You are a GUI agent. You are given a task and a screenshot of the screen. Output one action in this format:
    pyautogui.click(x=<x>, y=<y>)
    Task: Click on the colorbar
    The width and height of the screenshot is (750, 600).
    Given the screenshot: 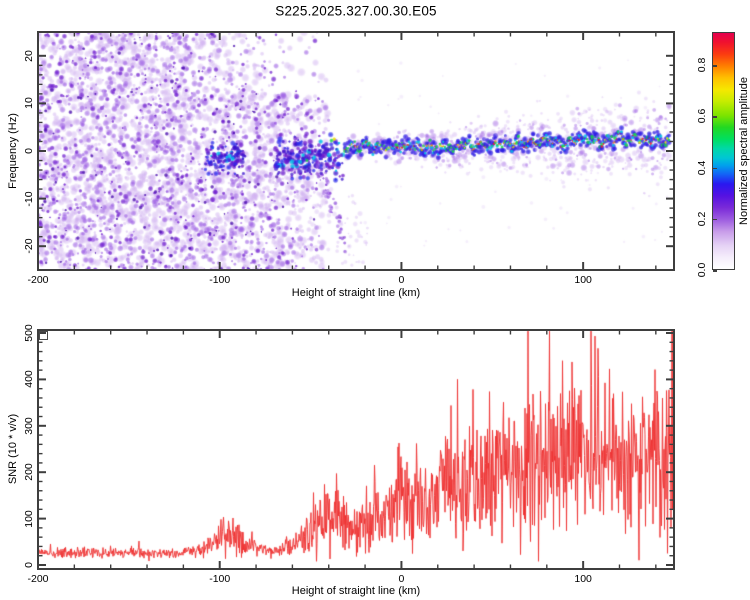 What is the action you would take?
    pyautogui.click(x=723, y=152)
    